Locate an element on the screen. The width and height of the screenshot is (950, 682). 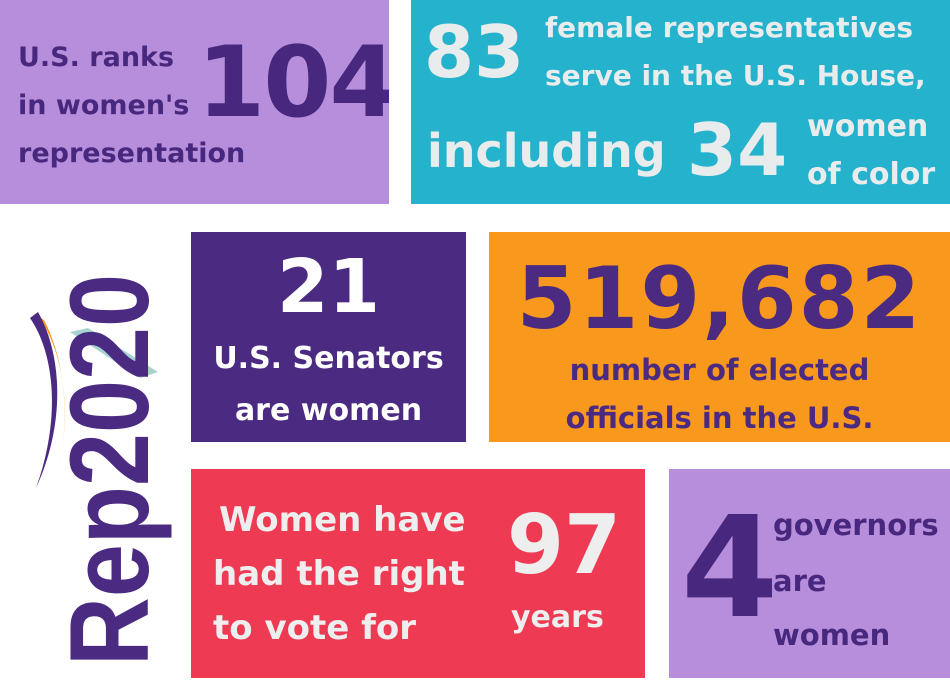
officials-number: 519,682 is located at coordinates (719, 299).